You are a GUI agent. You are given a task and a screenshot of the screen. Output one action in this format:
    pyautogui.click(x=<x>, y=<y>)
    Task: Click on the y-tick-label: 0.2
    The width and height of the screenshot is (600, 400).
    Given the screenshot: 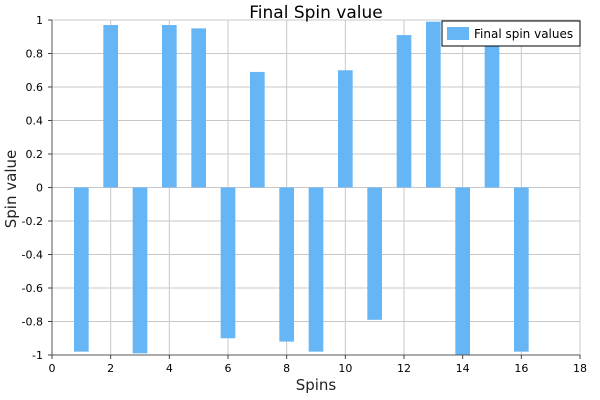 What is the action you would take?
    pyautogui.click(x=35, y=154)
    